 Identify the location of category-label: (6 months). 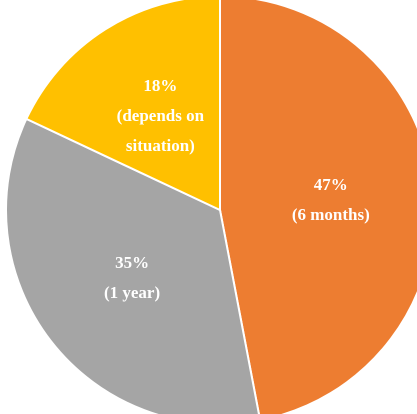
(330, 214).